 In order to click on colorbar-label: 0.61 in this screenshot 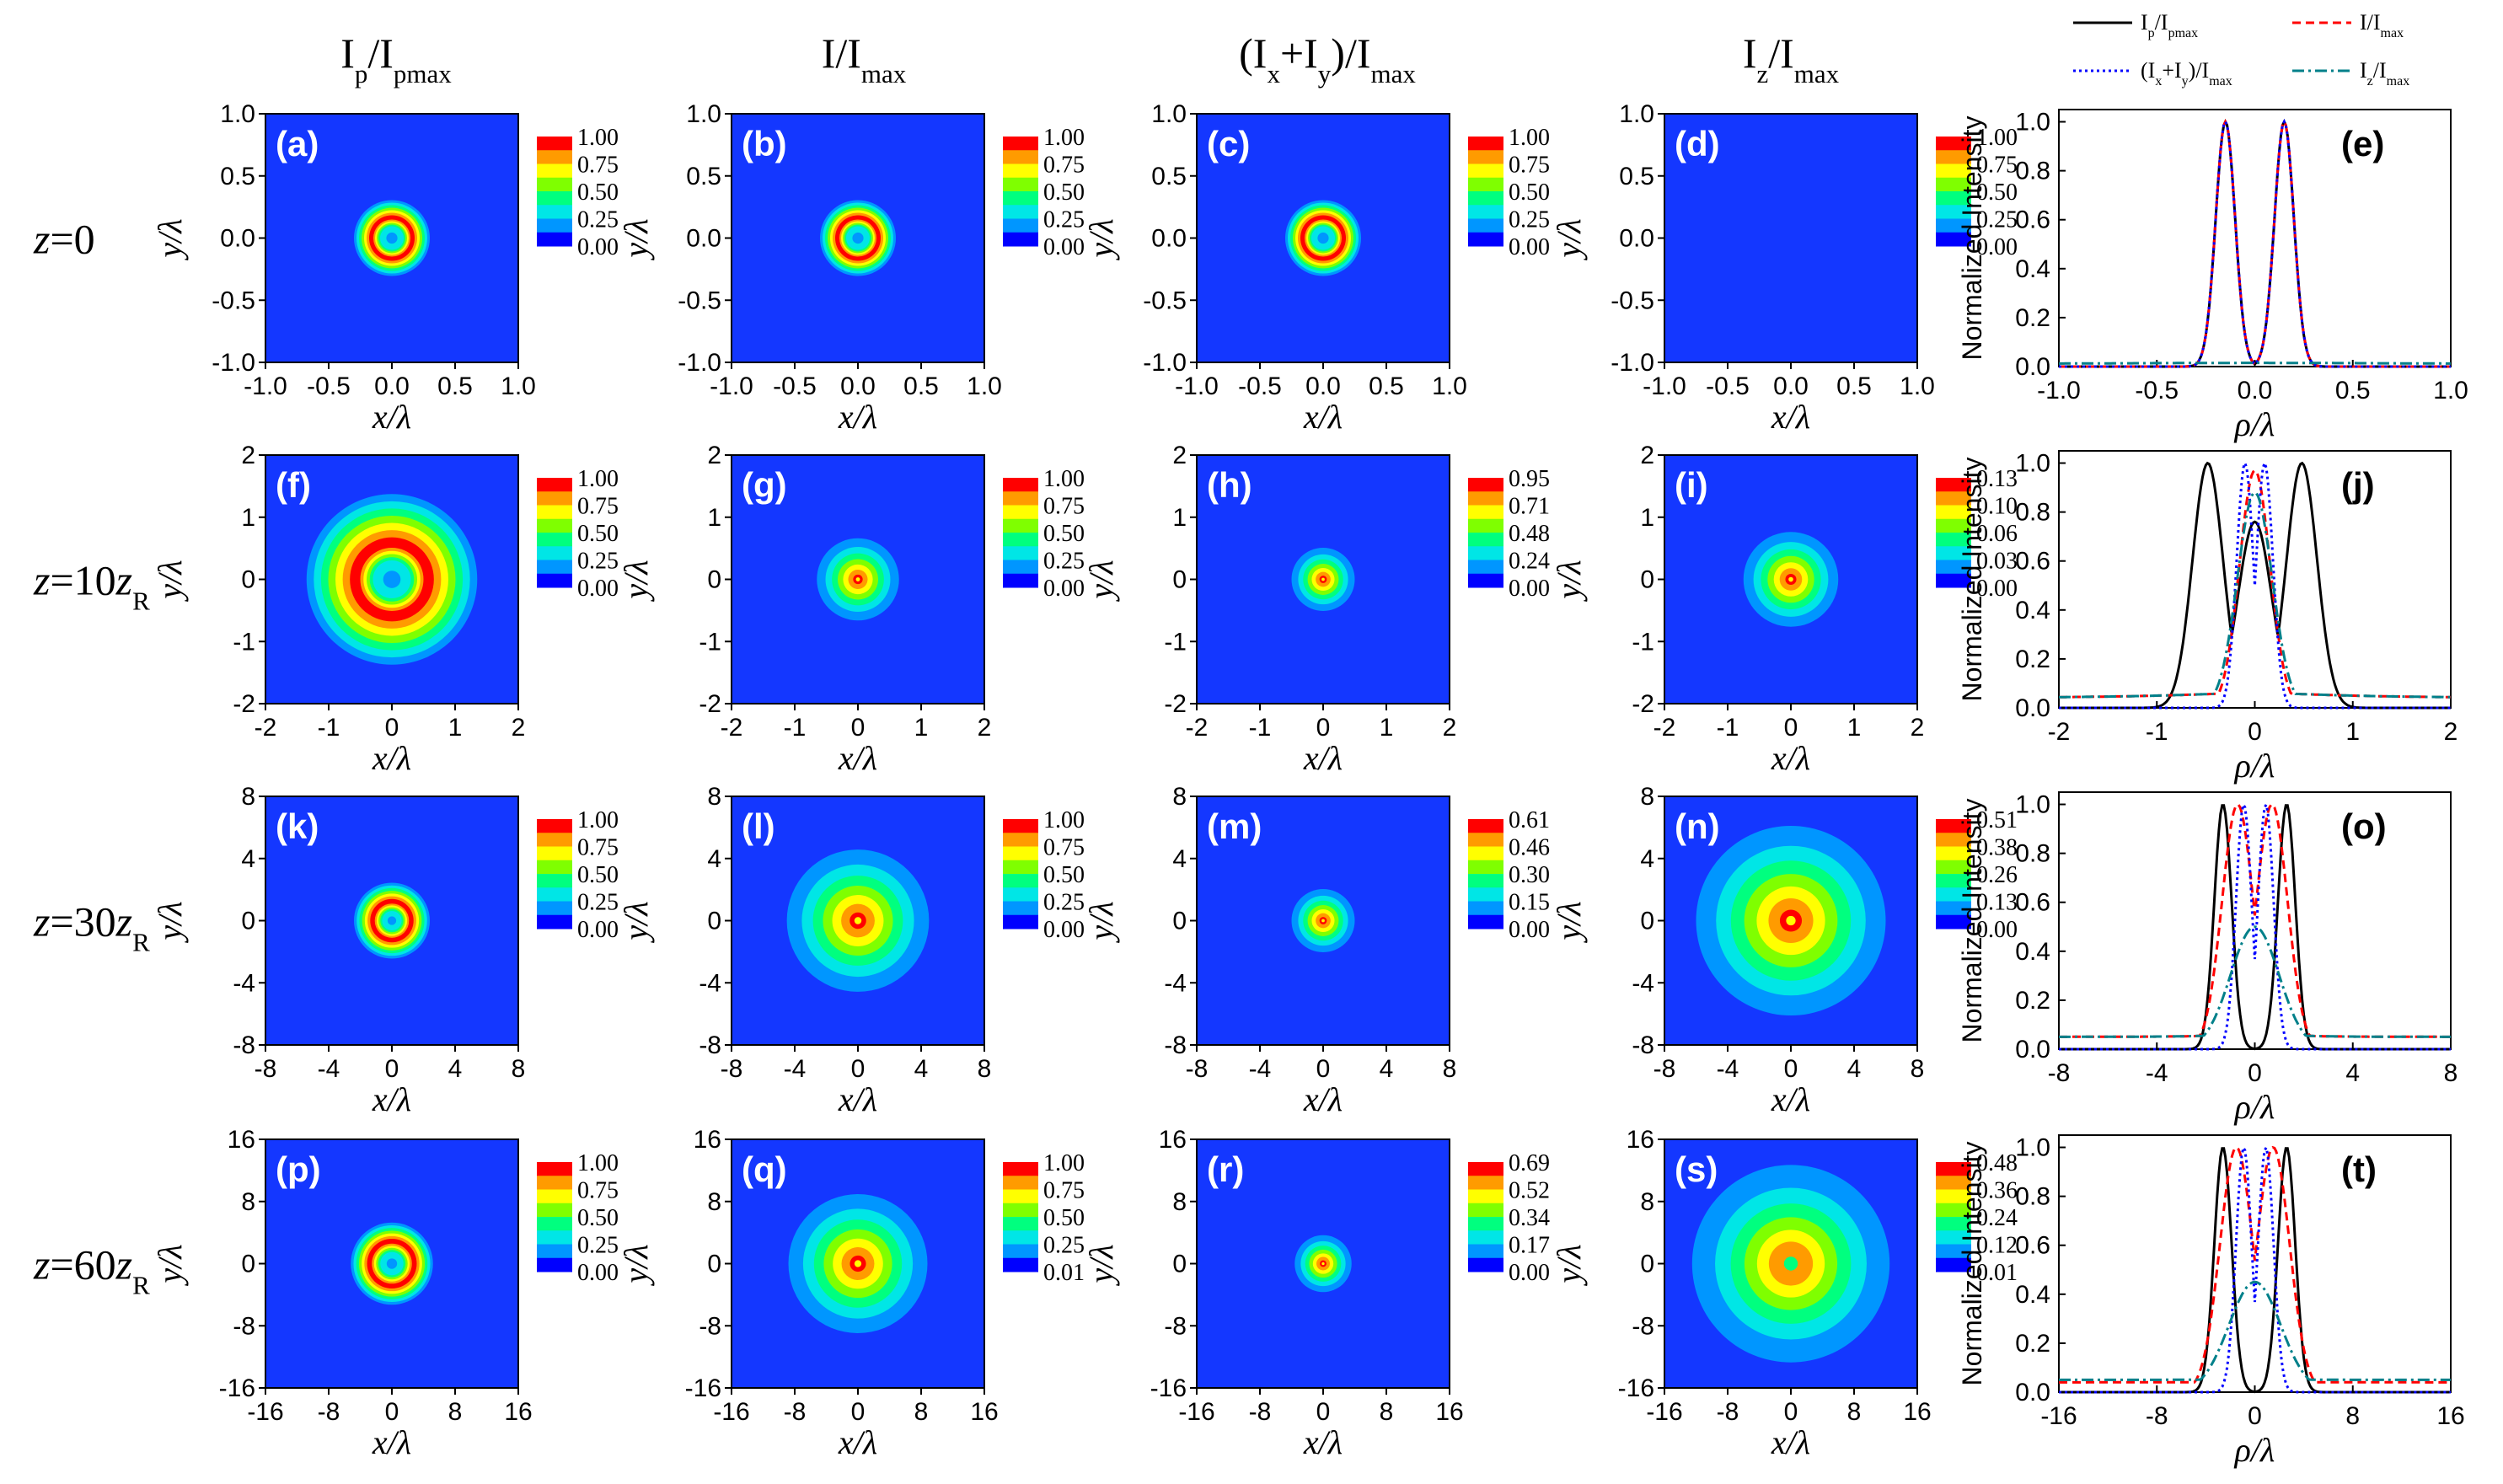, I will do `click(1529, 820)`.